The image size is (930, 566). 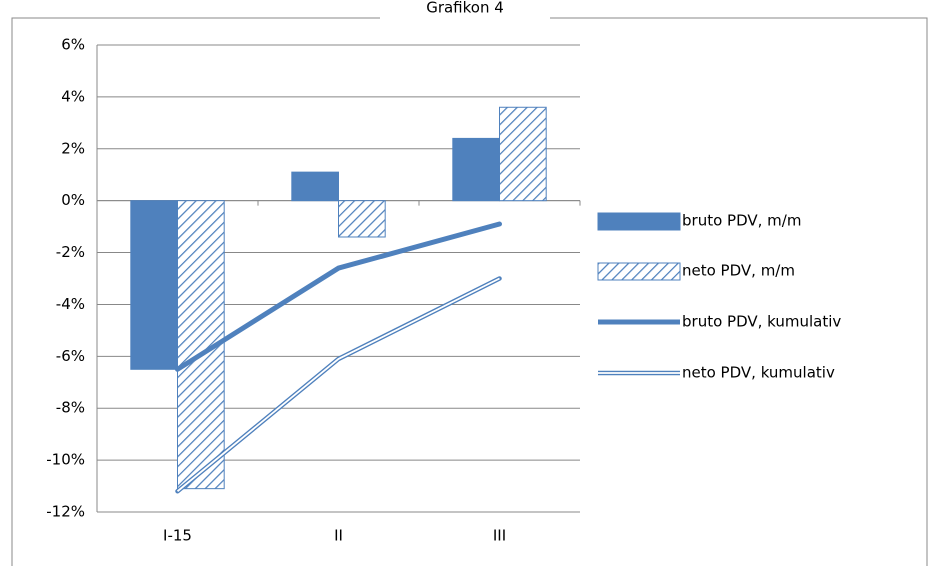 I want to click on line-inner, so click(x=338, y=384).